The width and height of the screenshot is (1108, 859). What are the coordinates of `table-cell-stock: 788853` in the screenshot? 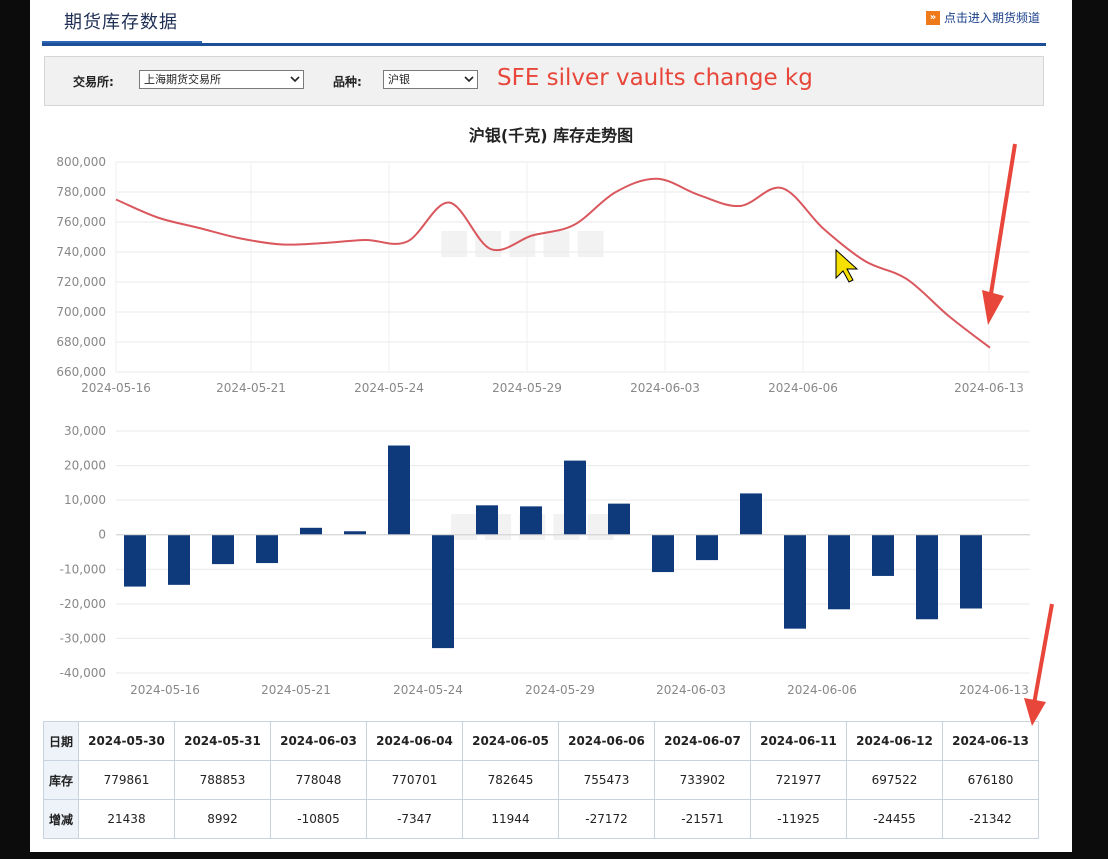 It's located at (222, 780).